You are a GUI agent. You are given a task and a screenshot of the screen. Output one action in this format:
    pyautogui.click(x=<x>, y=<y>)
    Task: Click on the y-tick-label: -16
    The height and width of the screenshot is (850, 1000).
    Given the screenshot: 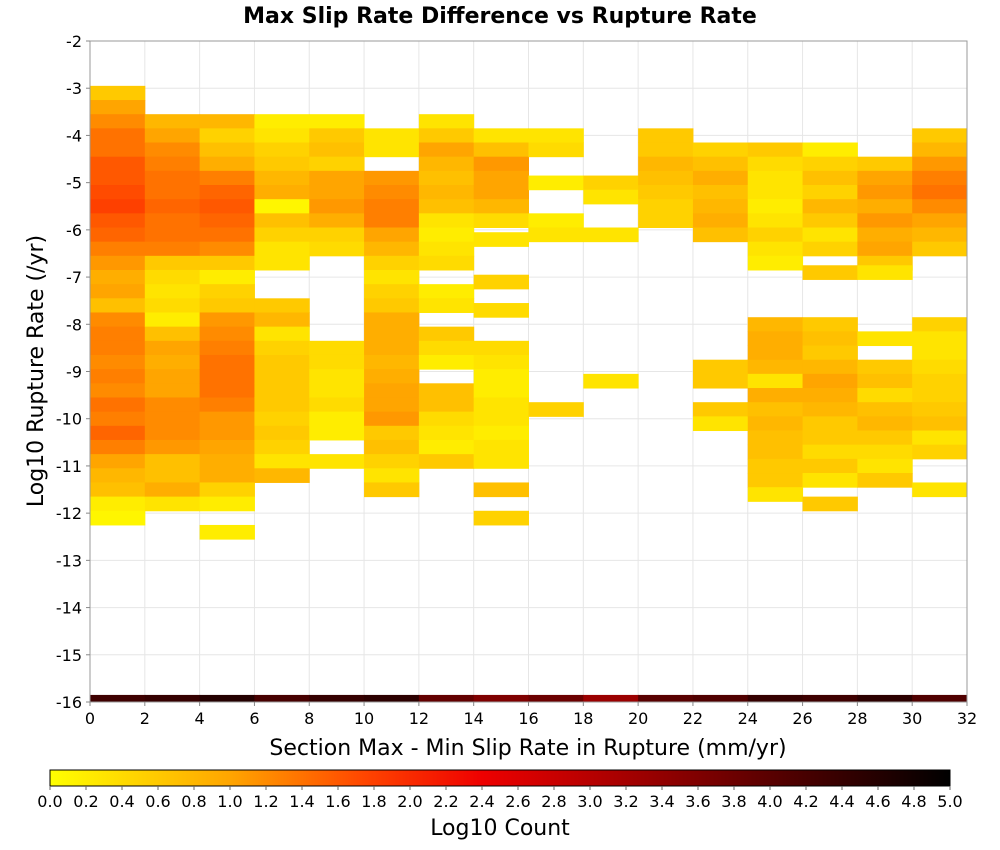 What is the action you would take?
    pyautogui.click(x=69, y=702)
    